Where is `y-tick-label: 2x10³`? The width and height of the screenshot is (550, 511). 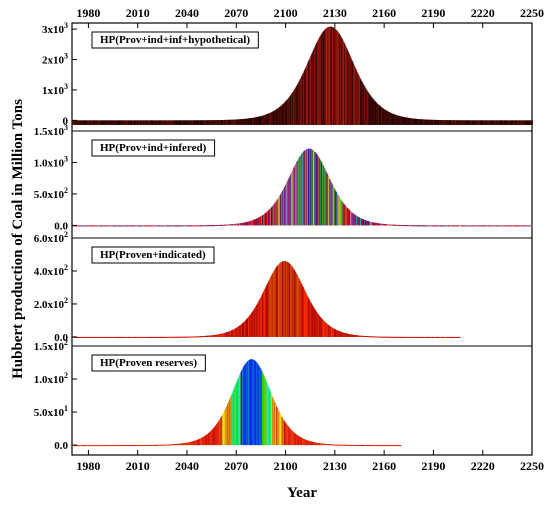
y-tick-label: 2x10³ is located at coordinates (55, 59).